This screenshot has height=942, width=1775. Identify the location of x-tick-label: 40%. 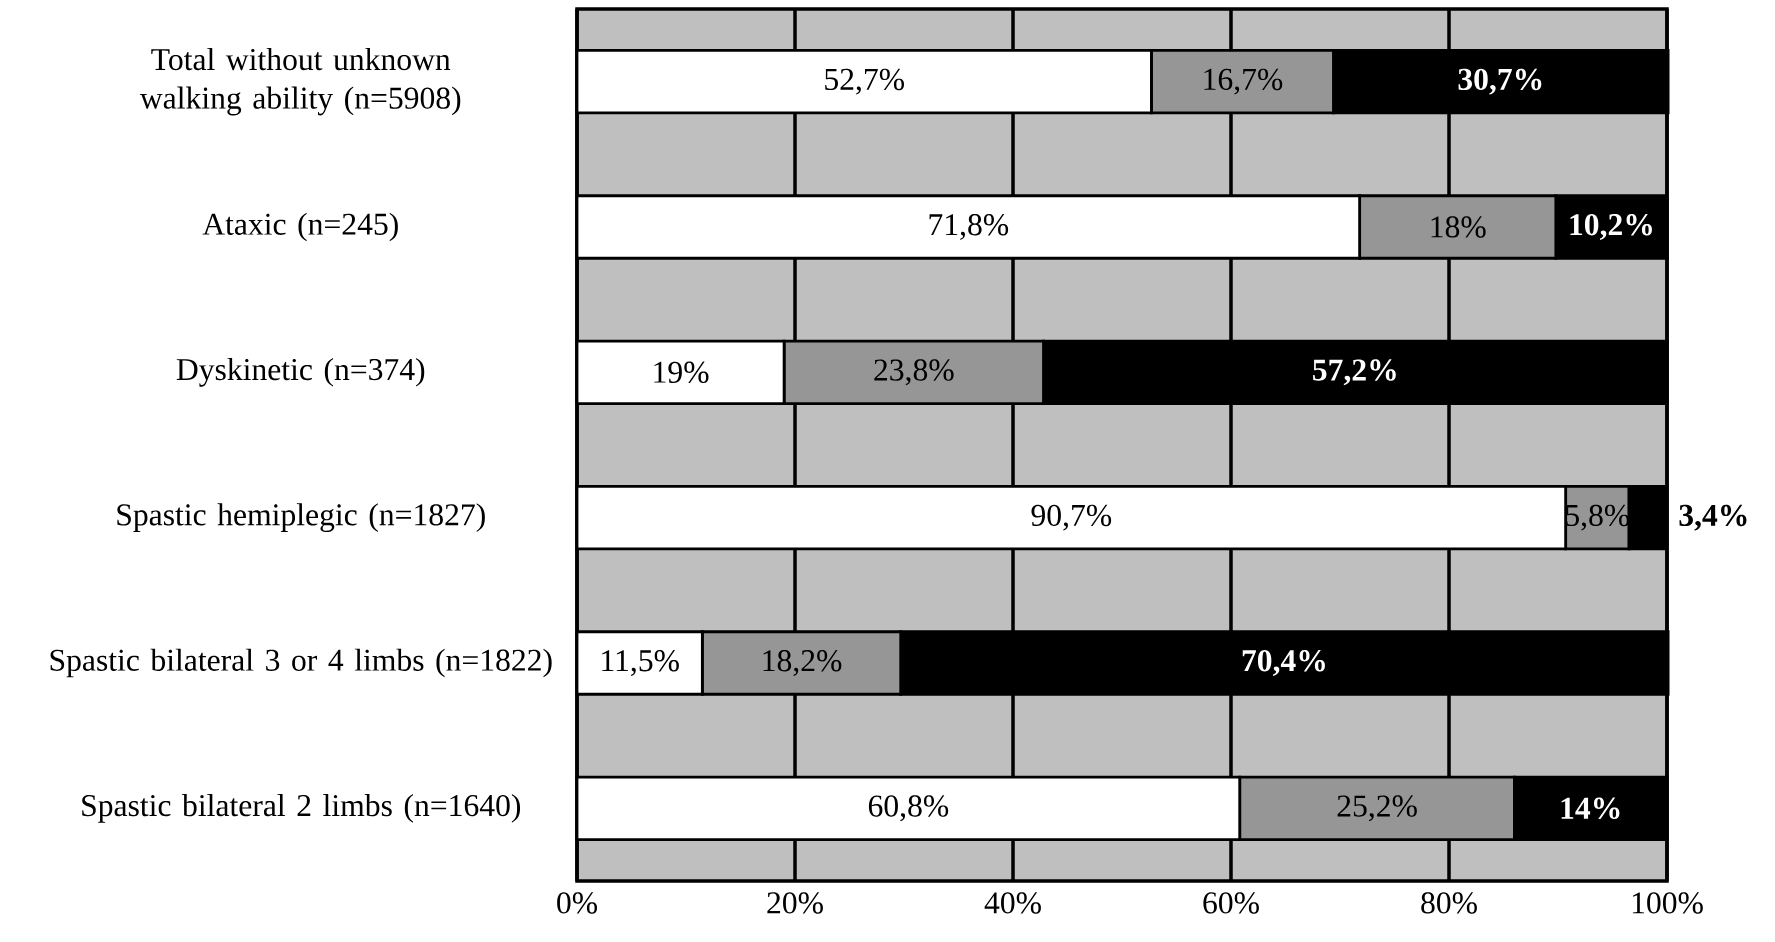
(1012, 903).